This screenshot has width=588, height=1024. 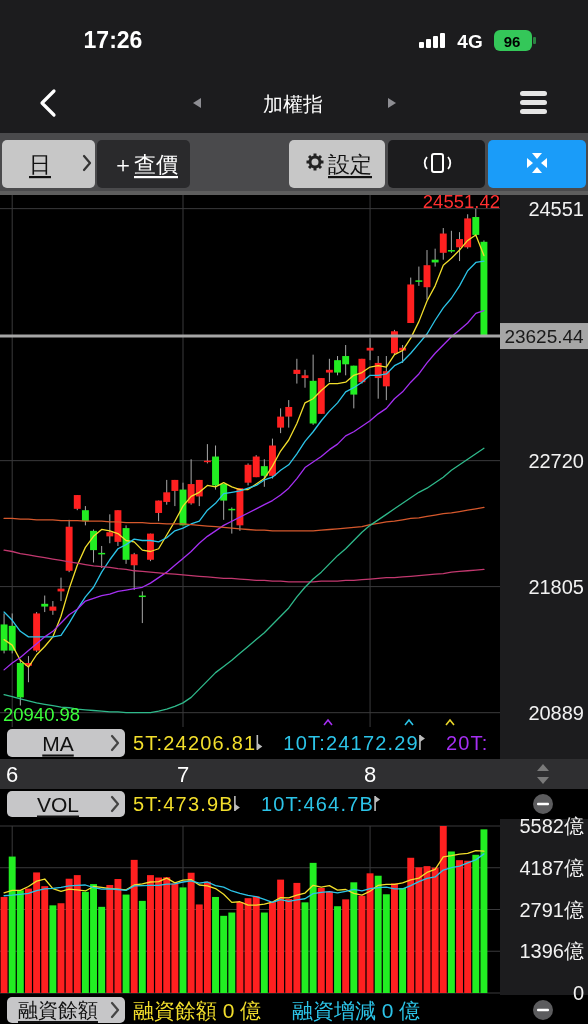 I want to click on text: 4G, so click(x=470, y=41).